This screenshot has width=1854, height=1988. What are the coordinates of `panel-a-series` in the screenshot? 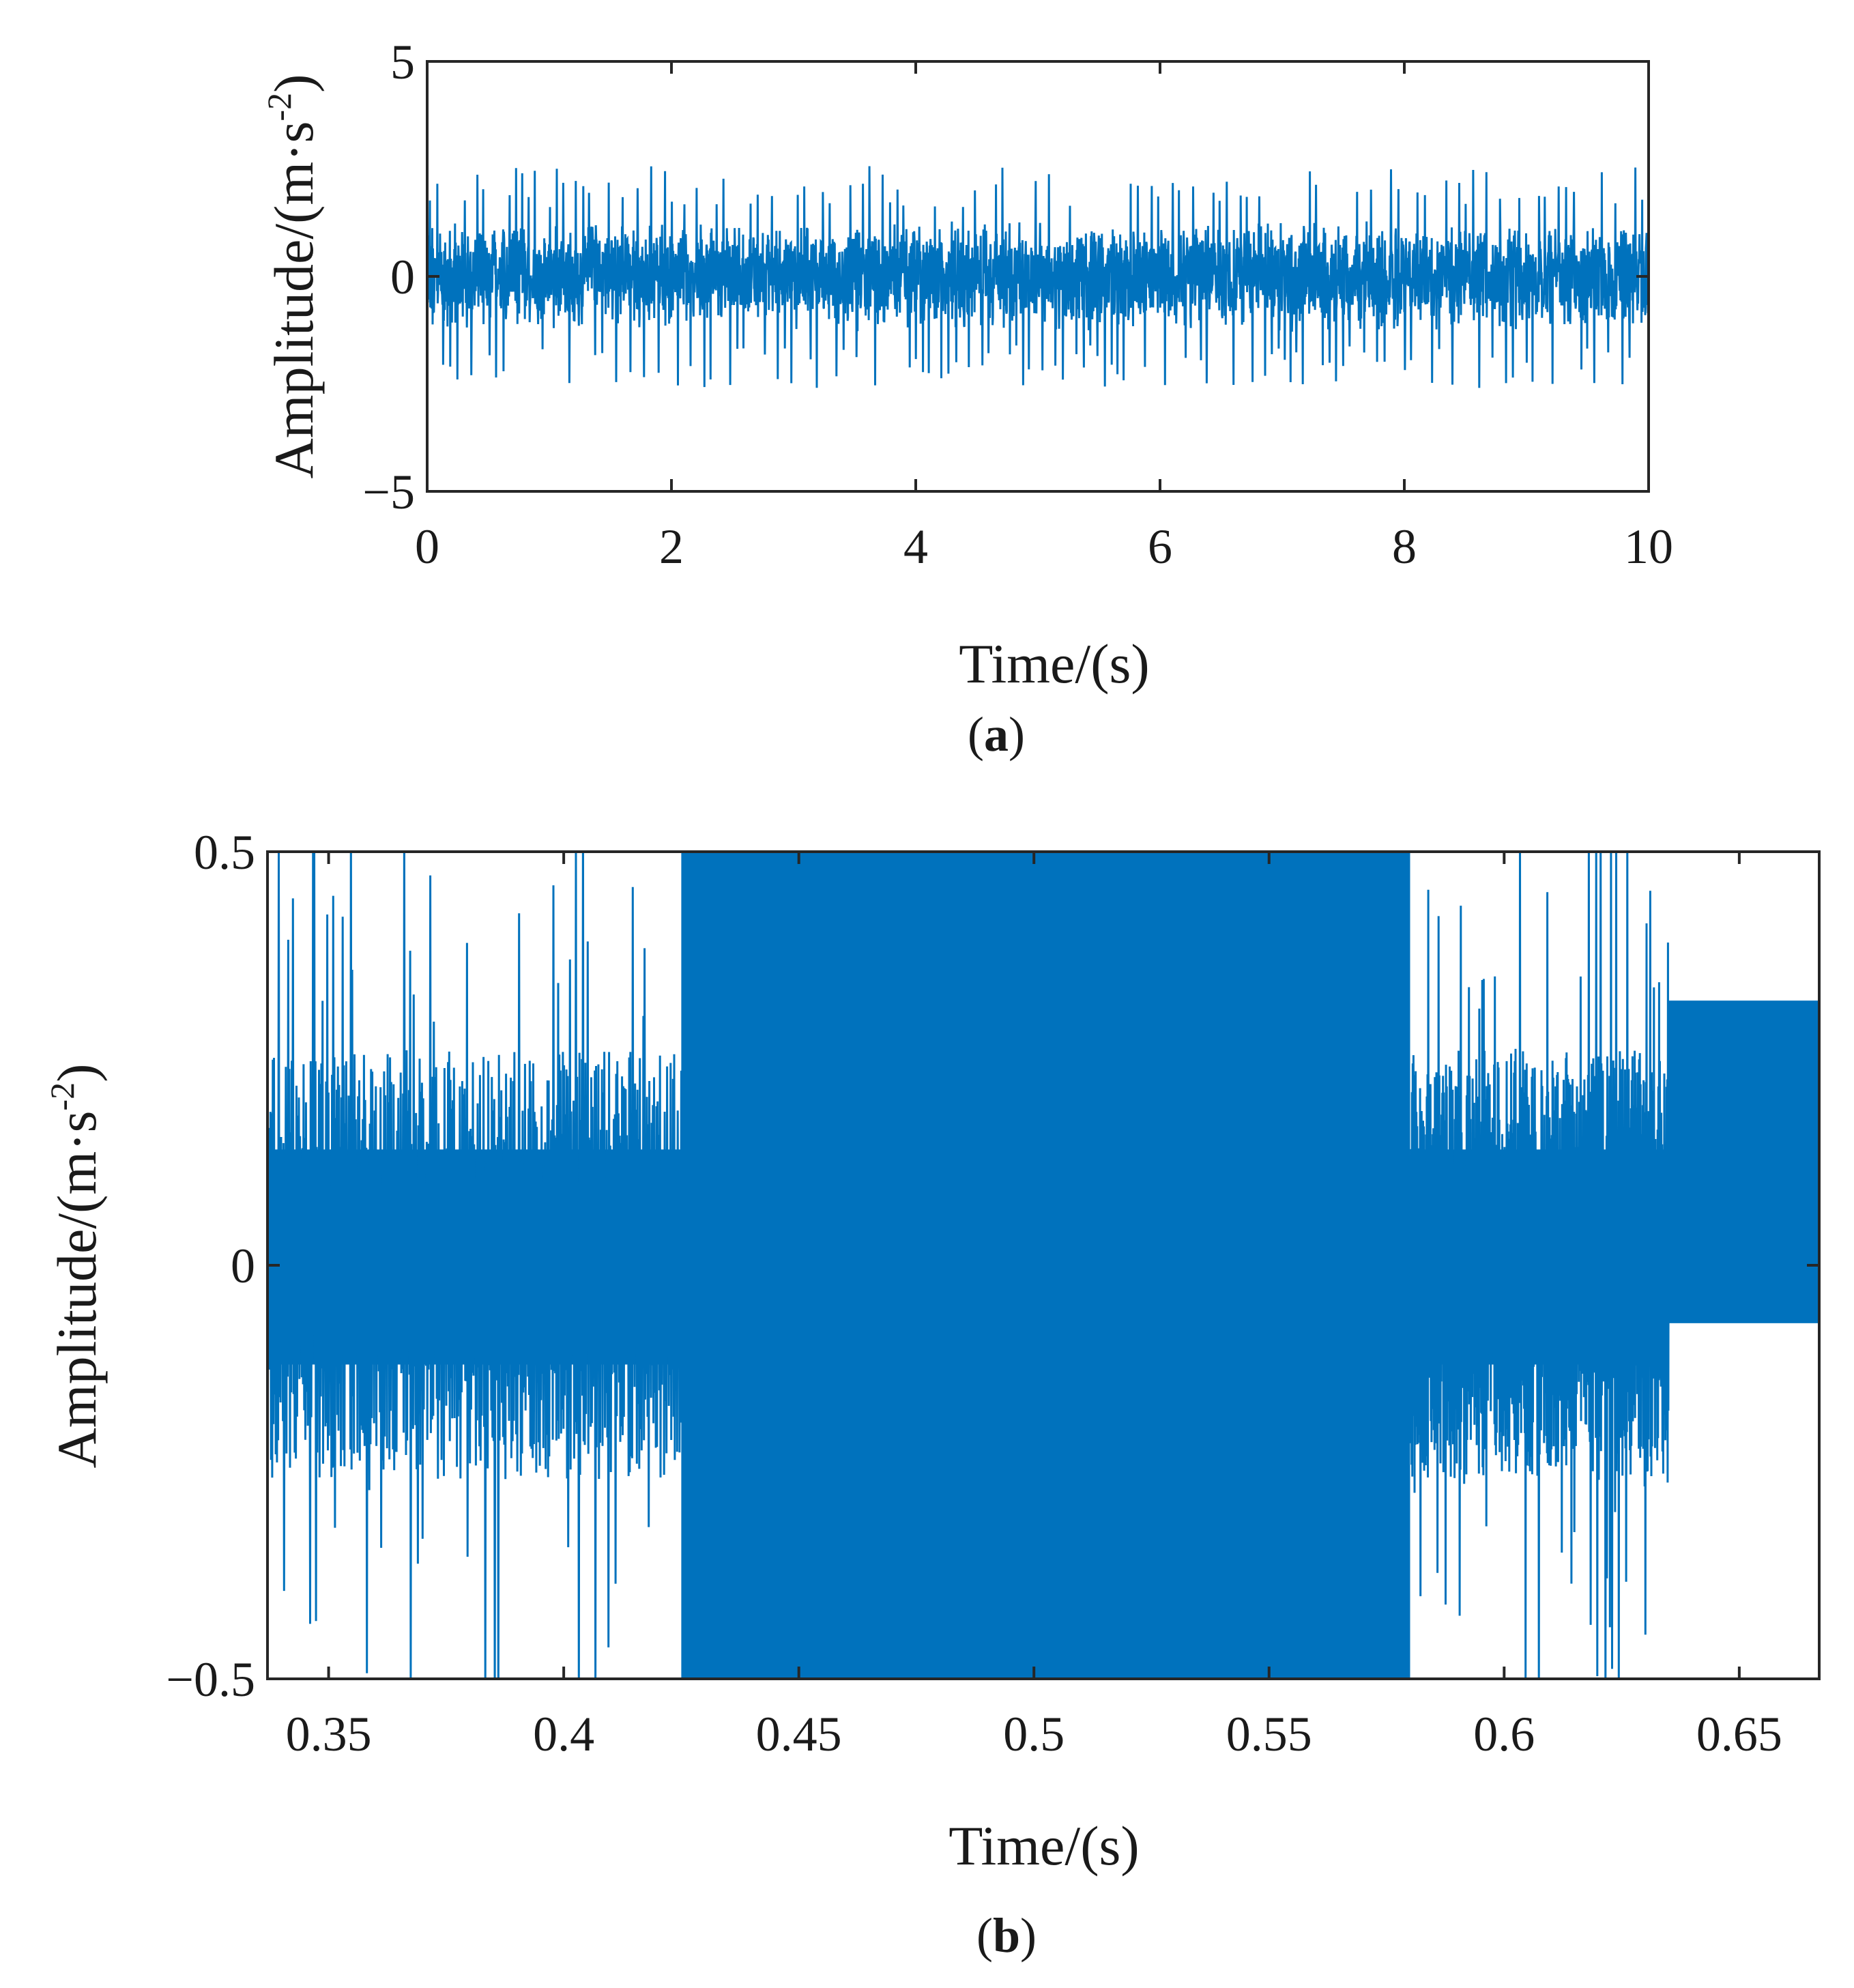 It's located at (1038, 277).